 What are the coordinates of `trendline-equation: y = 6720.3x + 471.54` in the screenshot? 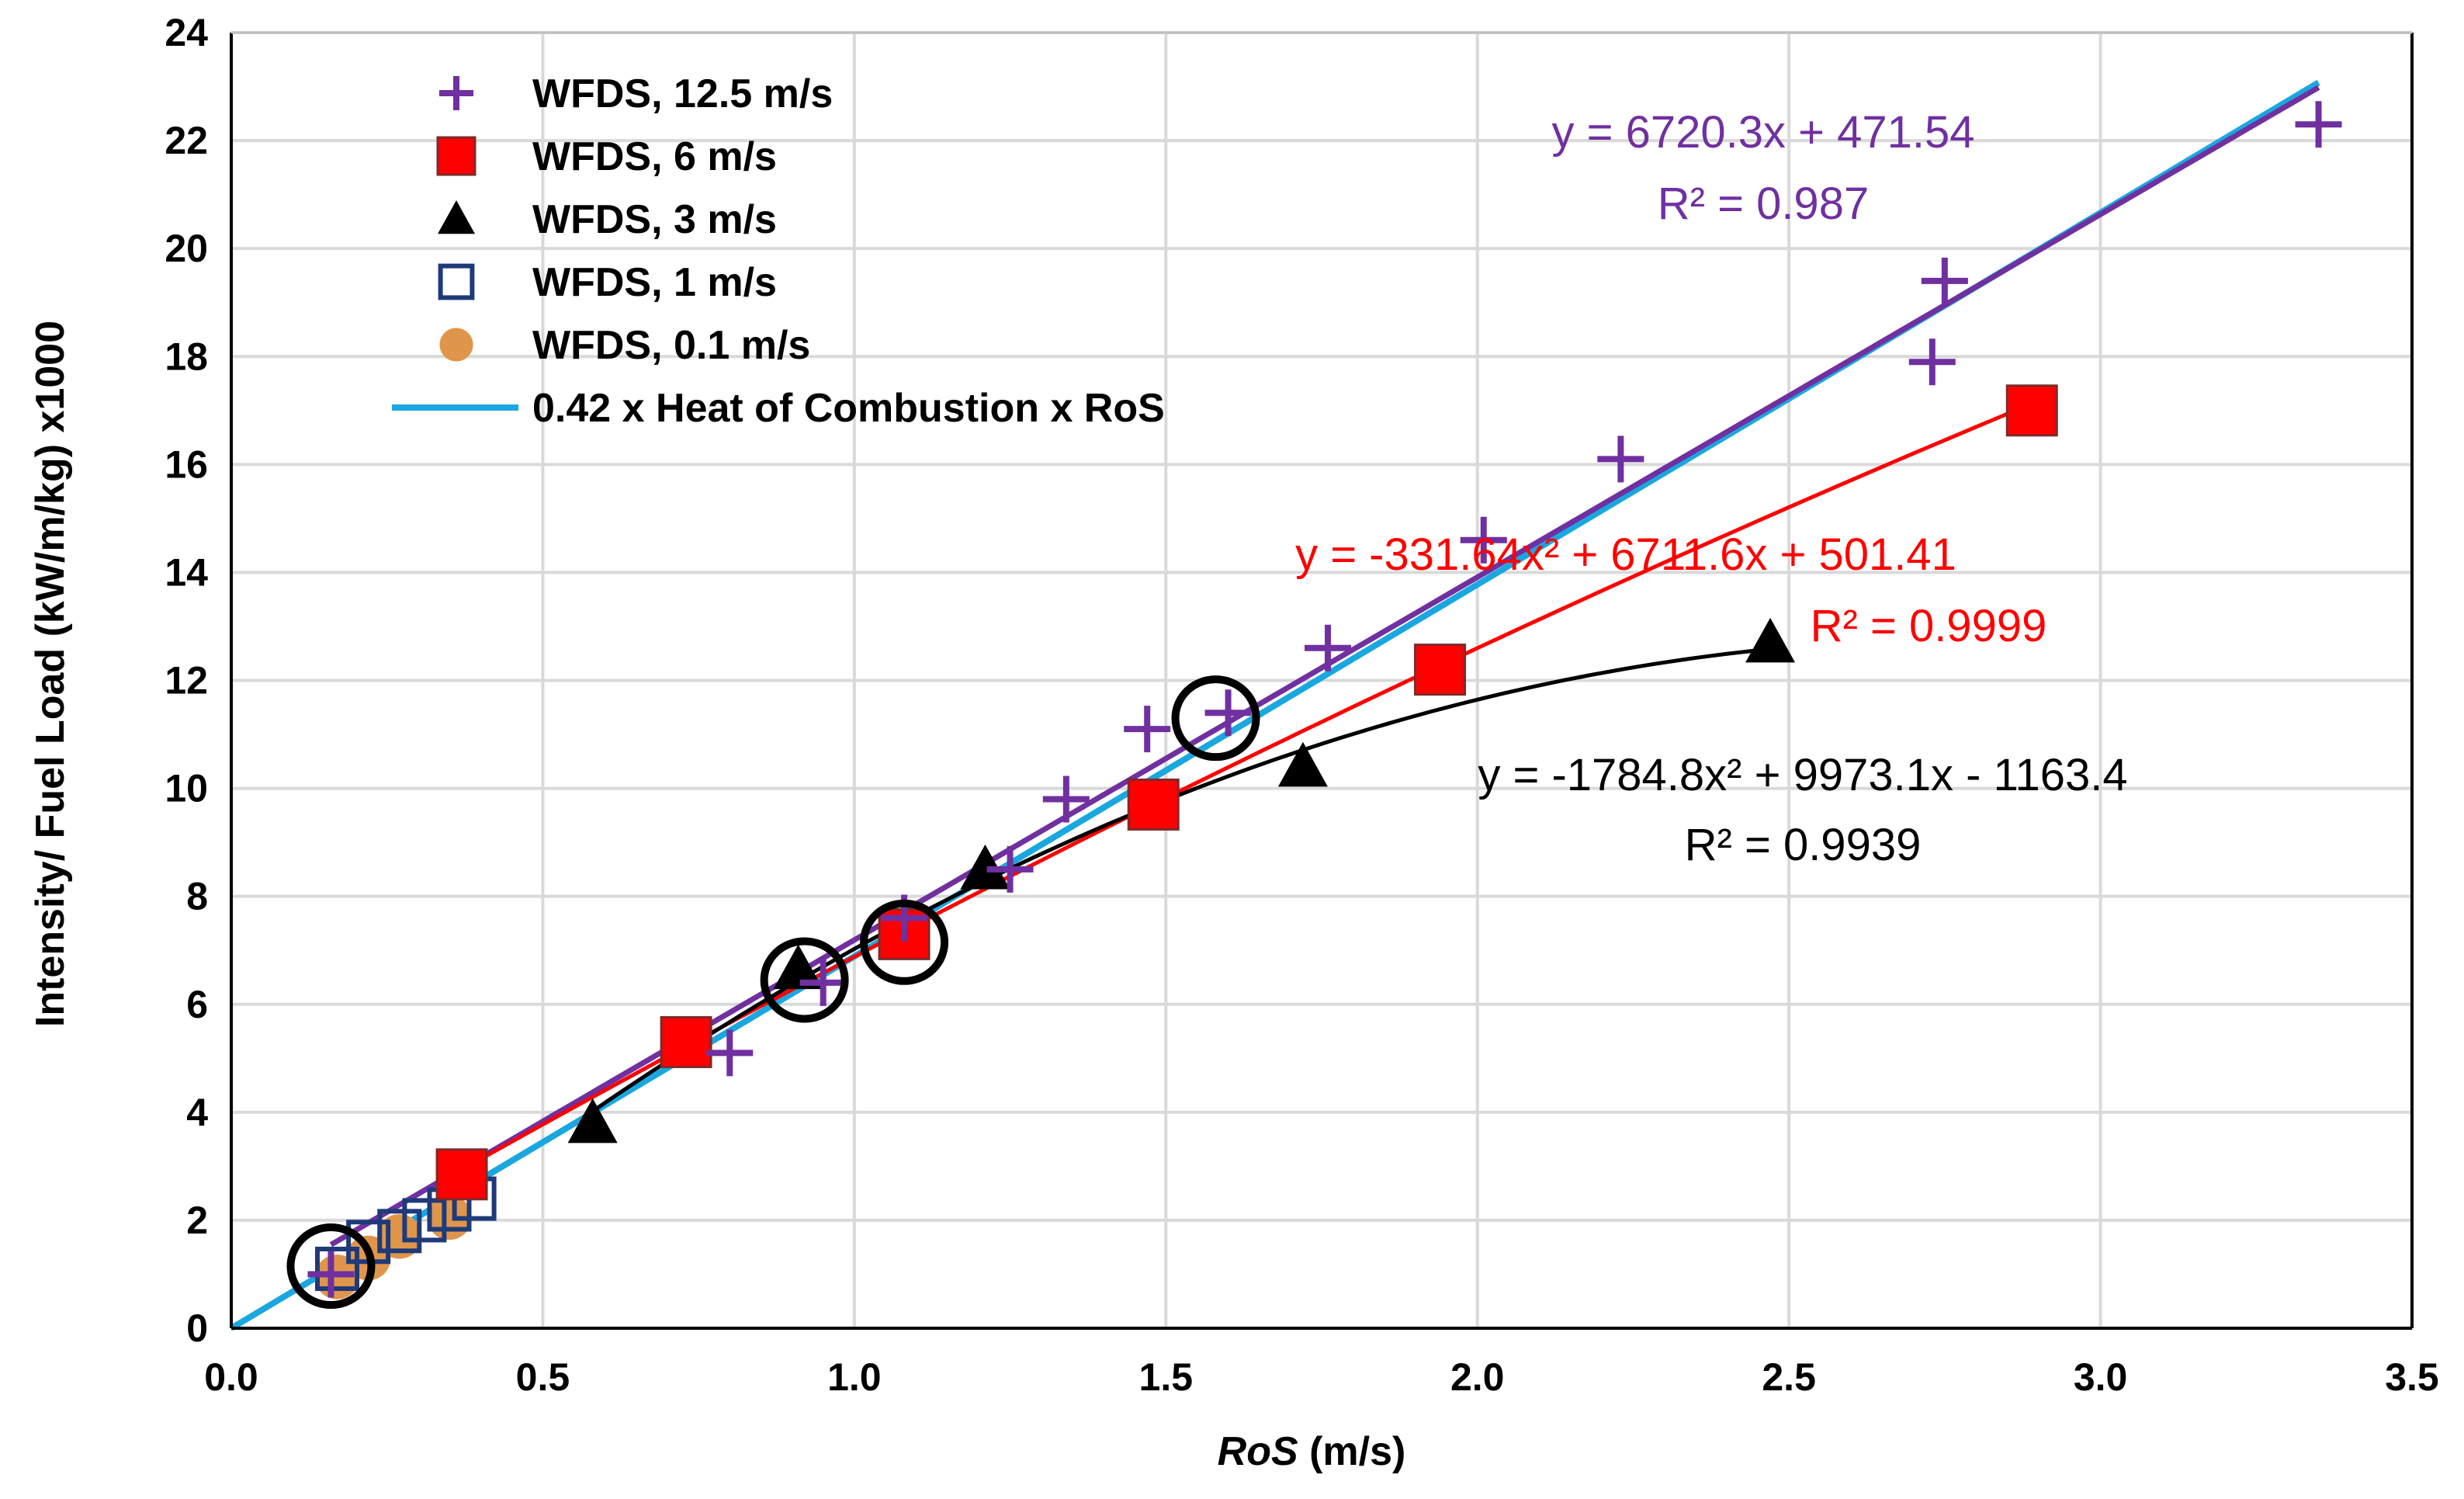 It's located at (1764, 132).